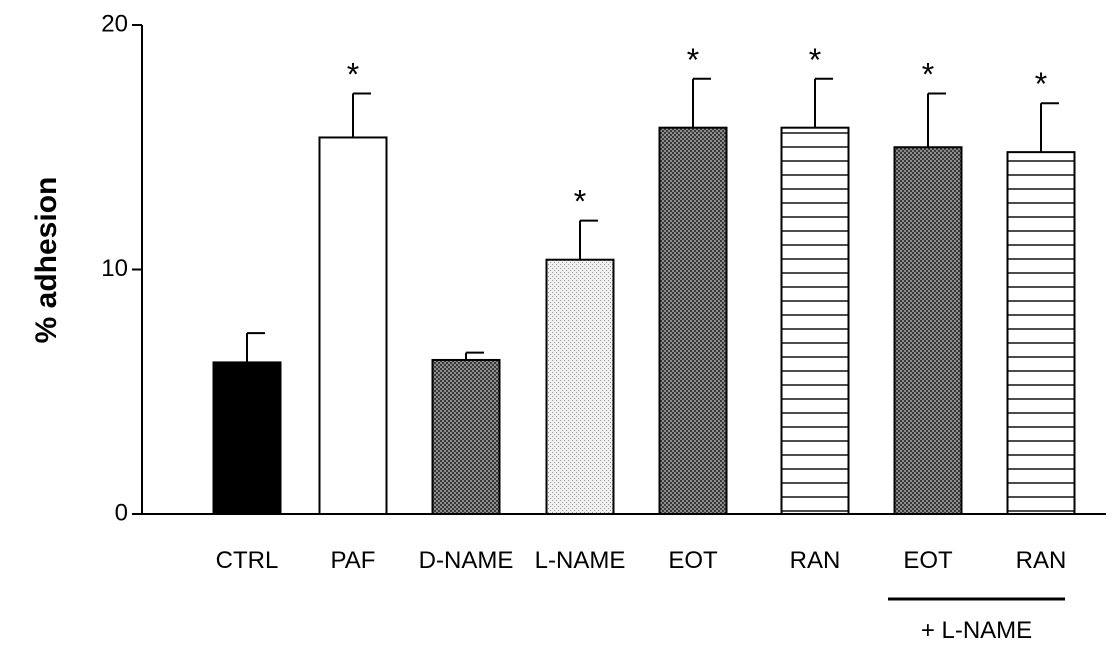  What do you see at coordinates (976, 630) in the screenshot?
I see `group-label: + L-NAME` at bounding box center [976, 630].